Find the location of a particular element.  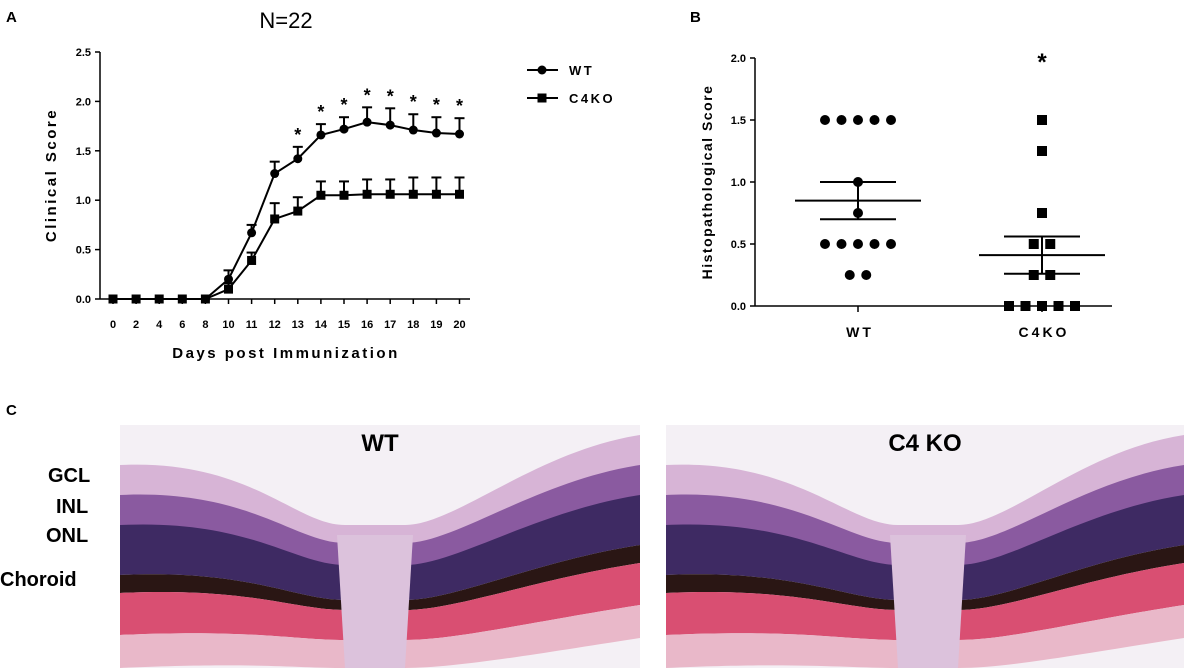

chart-b-significance-star: * is located at coordinates (1042, 62).